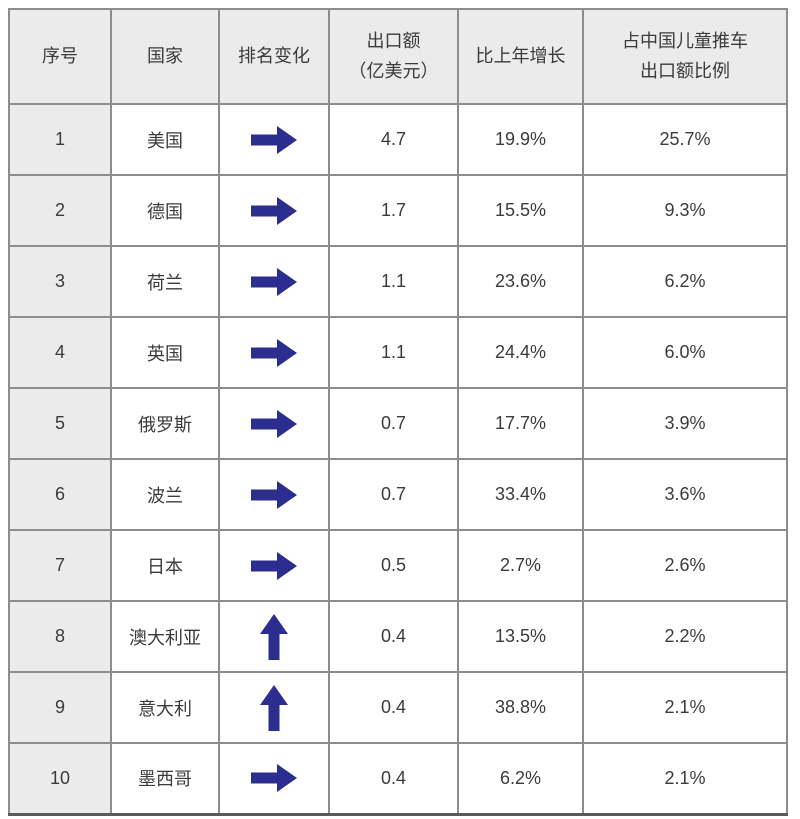 The height and width of the screenshot is (819, 800). I want to click on share-cell: 6.0%, so click(685, 352).